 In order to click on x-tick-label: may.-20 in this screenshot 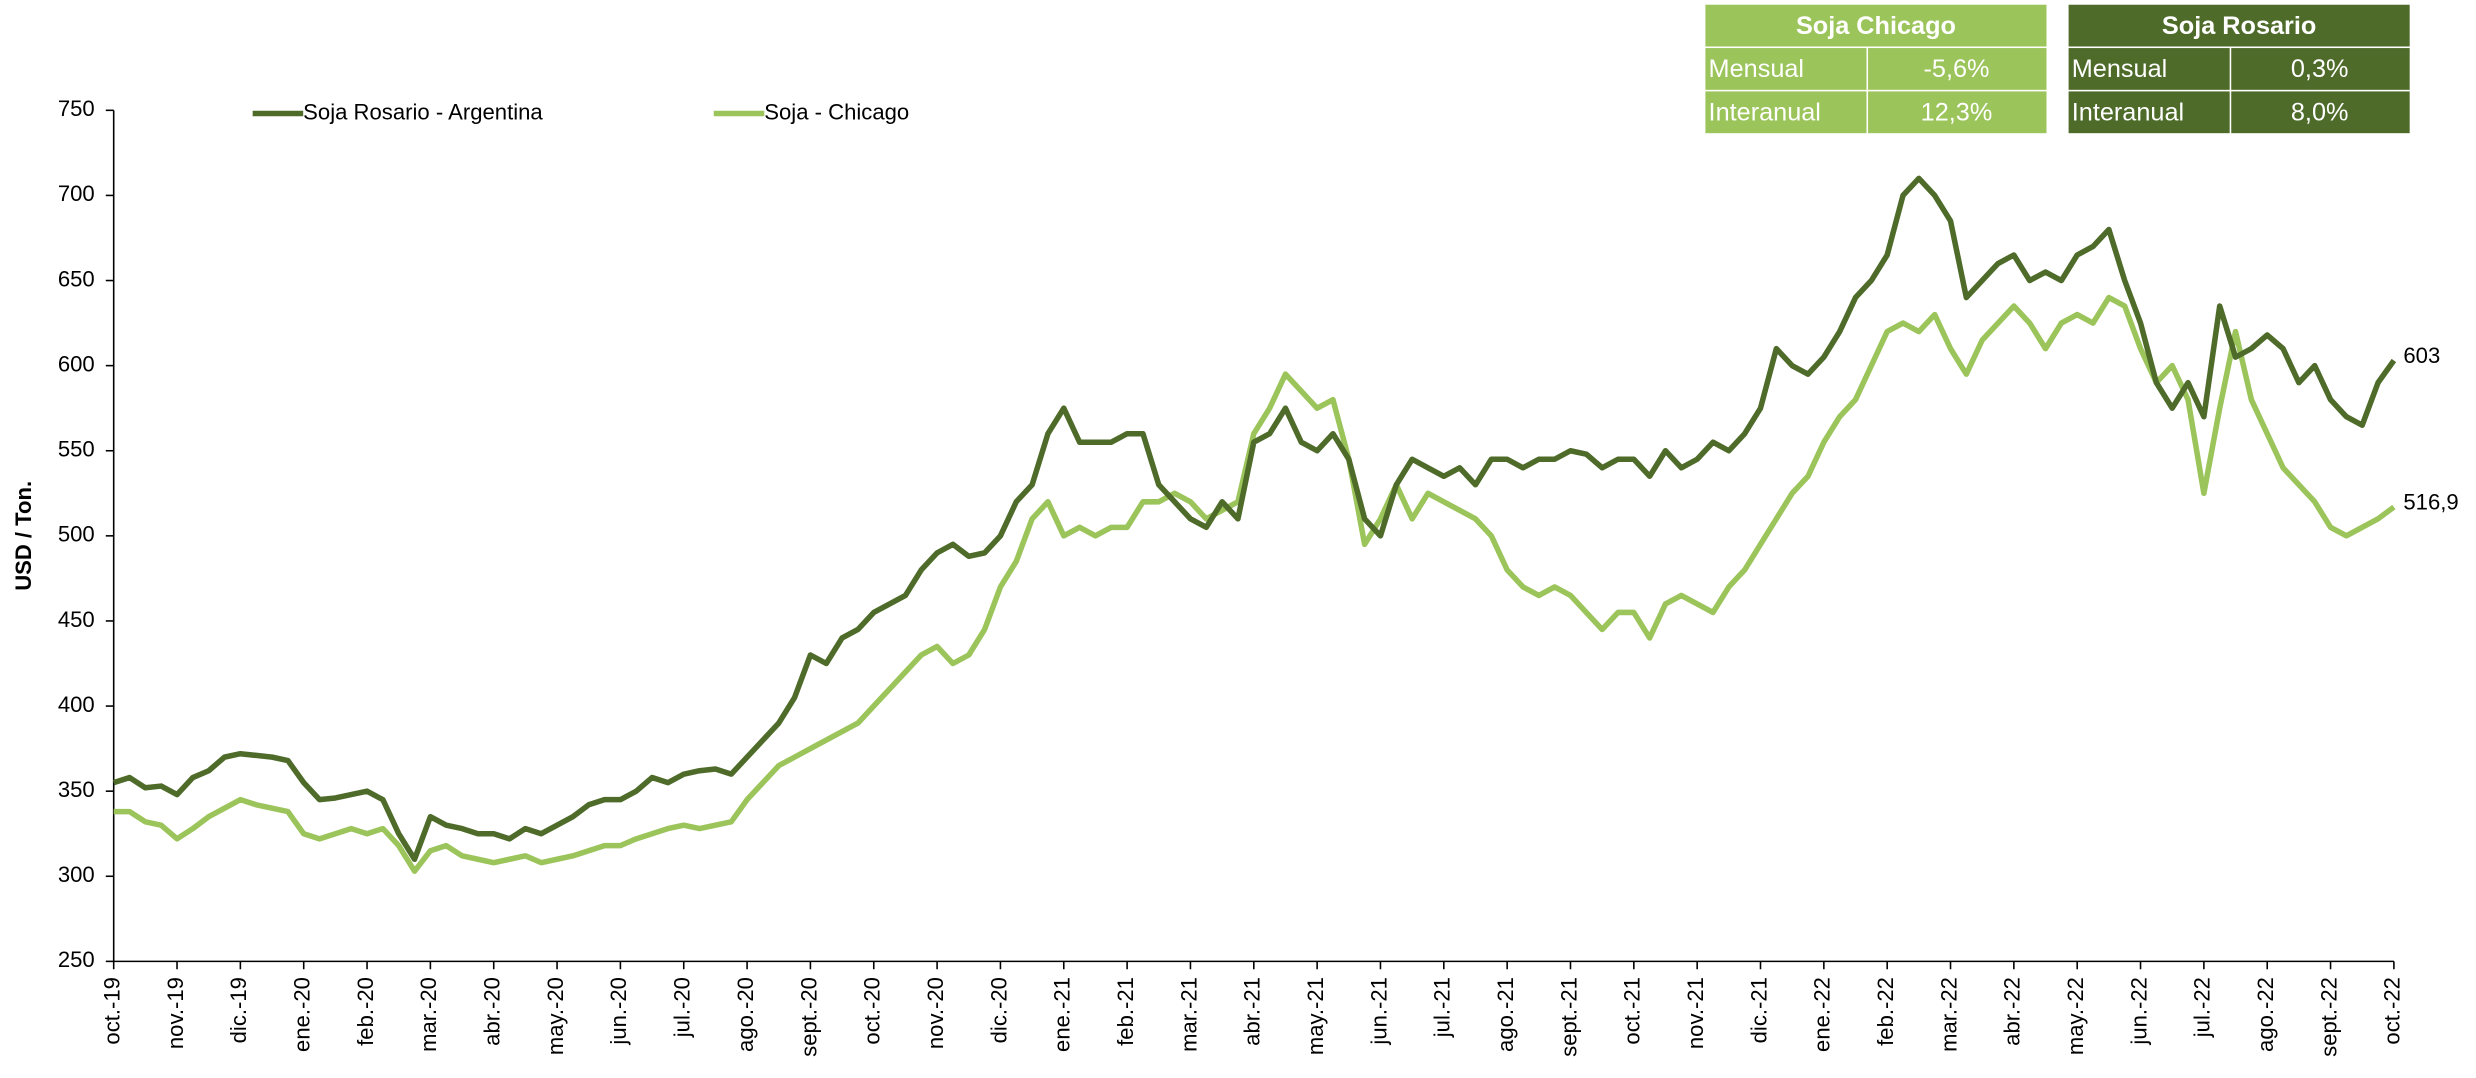, I will do `click(555, 1016)`.